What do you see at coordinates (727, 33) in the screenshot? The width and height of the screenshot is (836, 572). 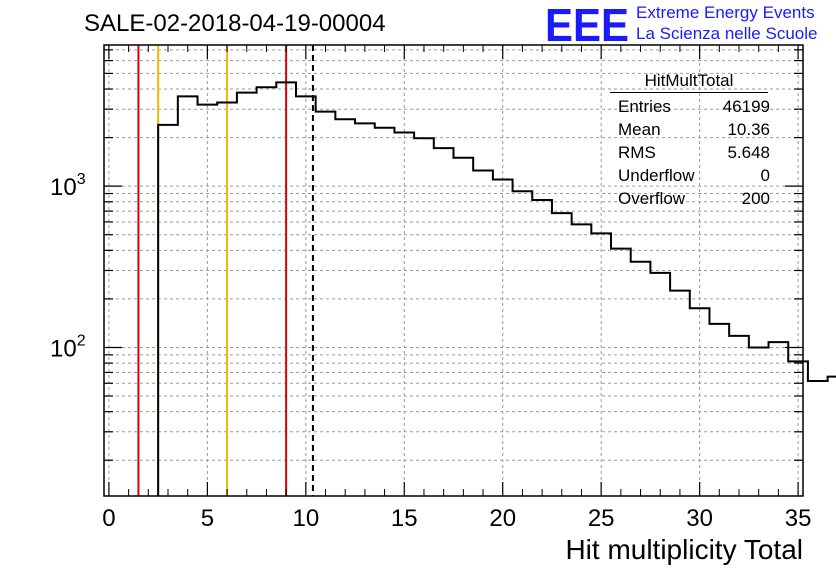 I see `logo-line-2: La Scienza nelle Scuole` at bounding box center [727, 33].